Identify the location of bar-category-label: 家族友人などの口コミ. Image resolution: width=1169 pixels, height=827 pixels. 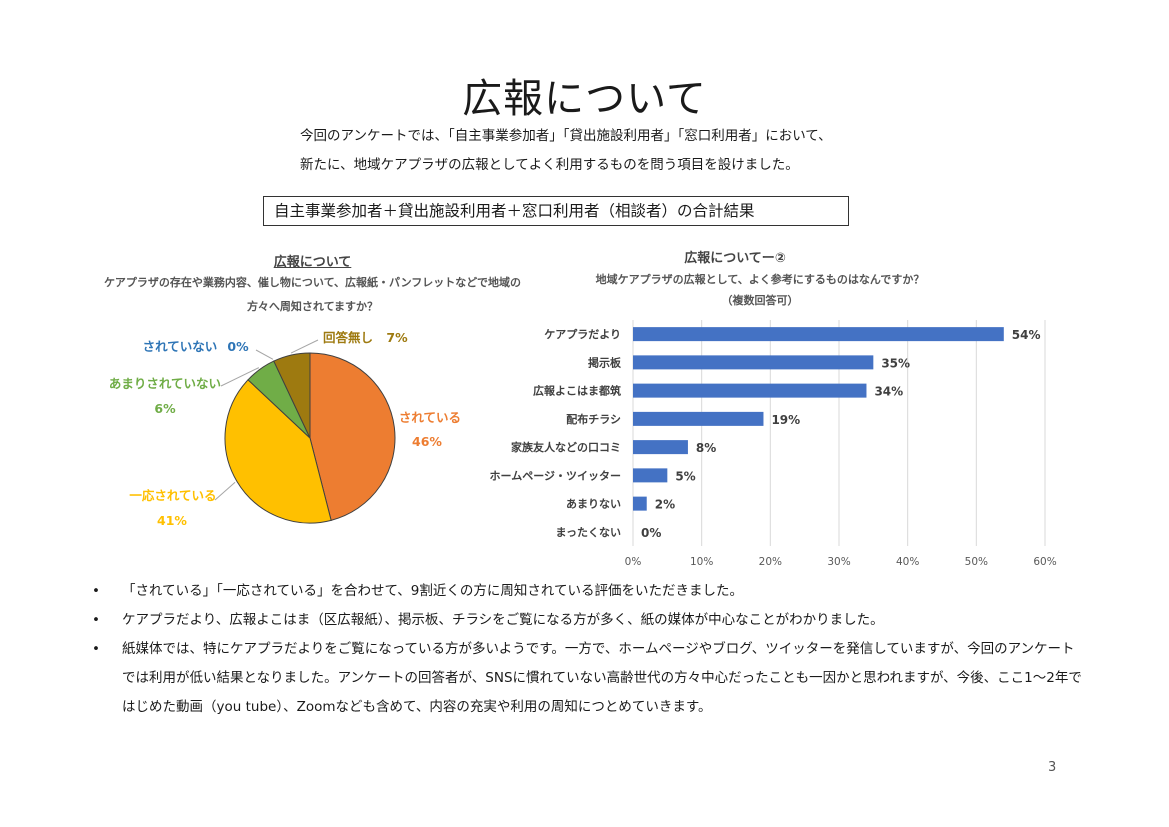
(566, 447).